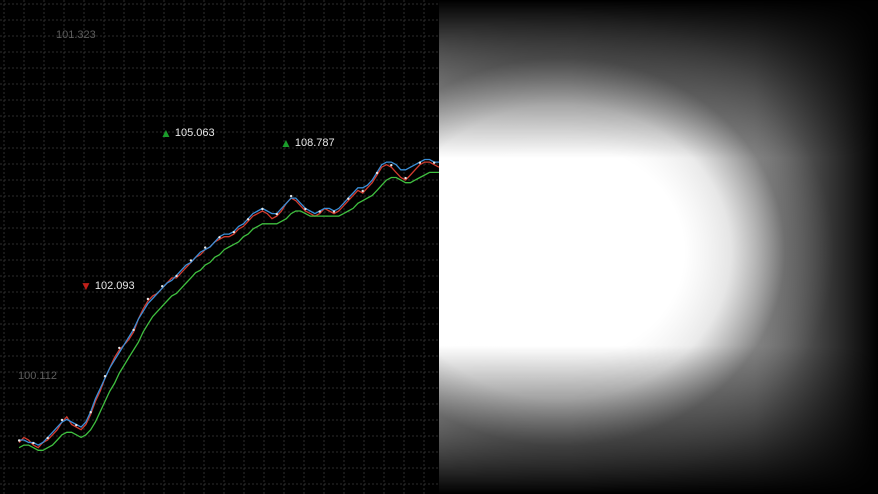  What do you see at coordinates (37, 376) in the screenshot?
I see `y-axis-label-bottom: 100.112` at bounding box center [37, 376].